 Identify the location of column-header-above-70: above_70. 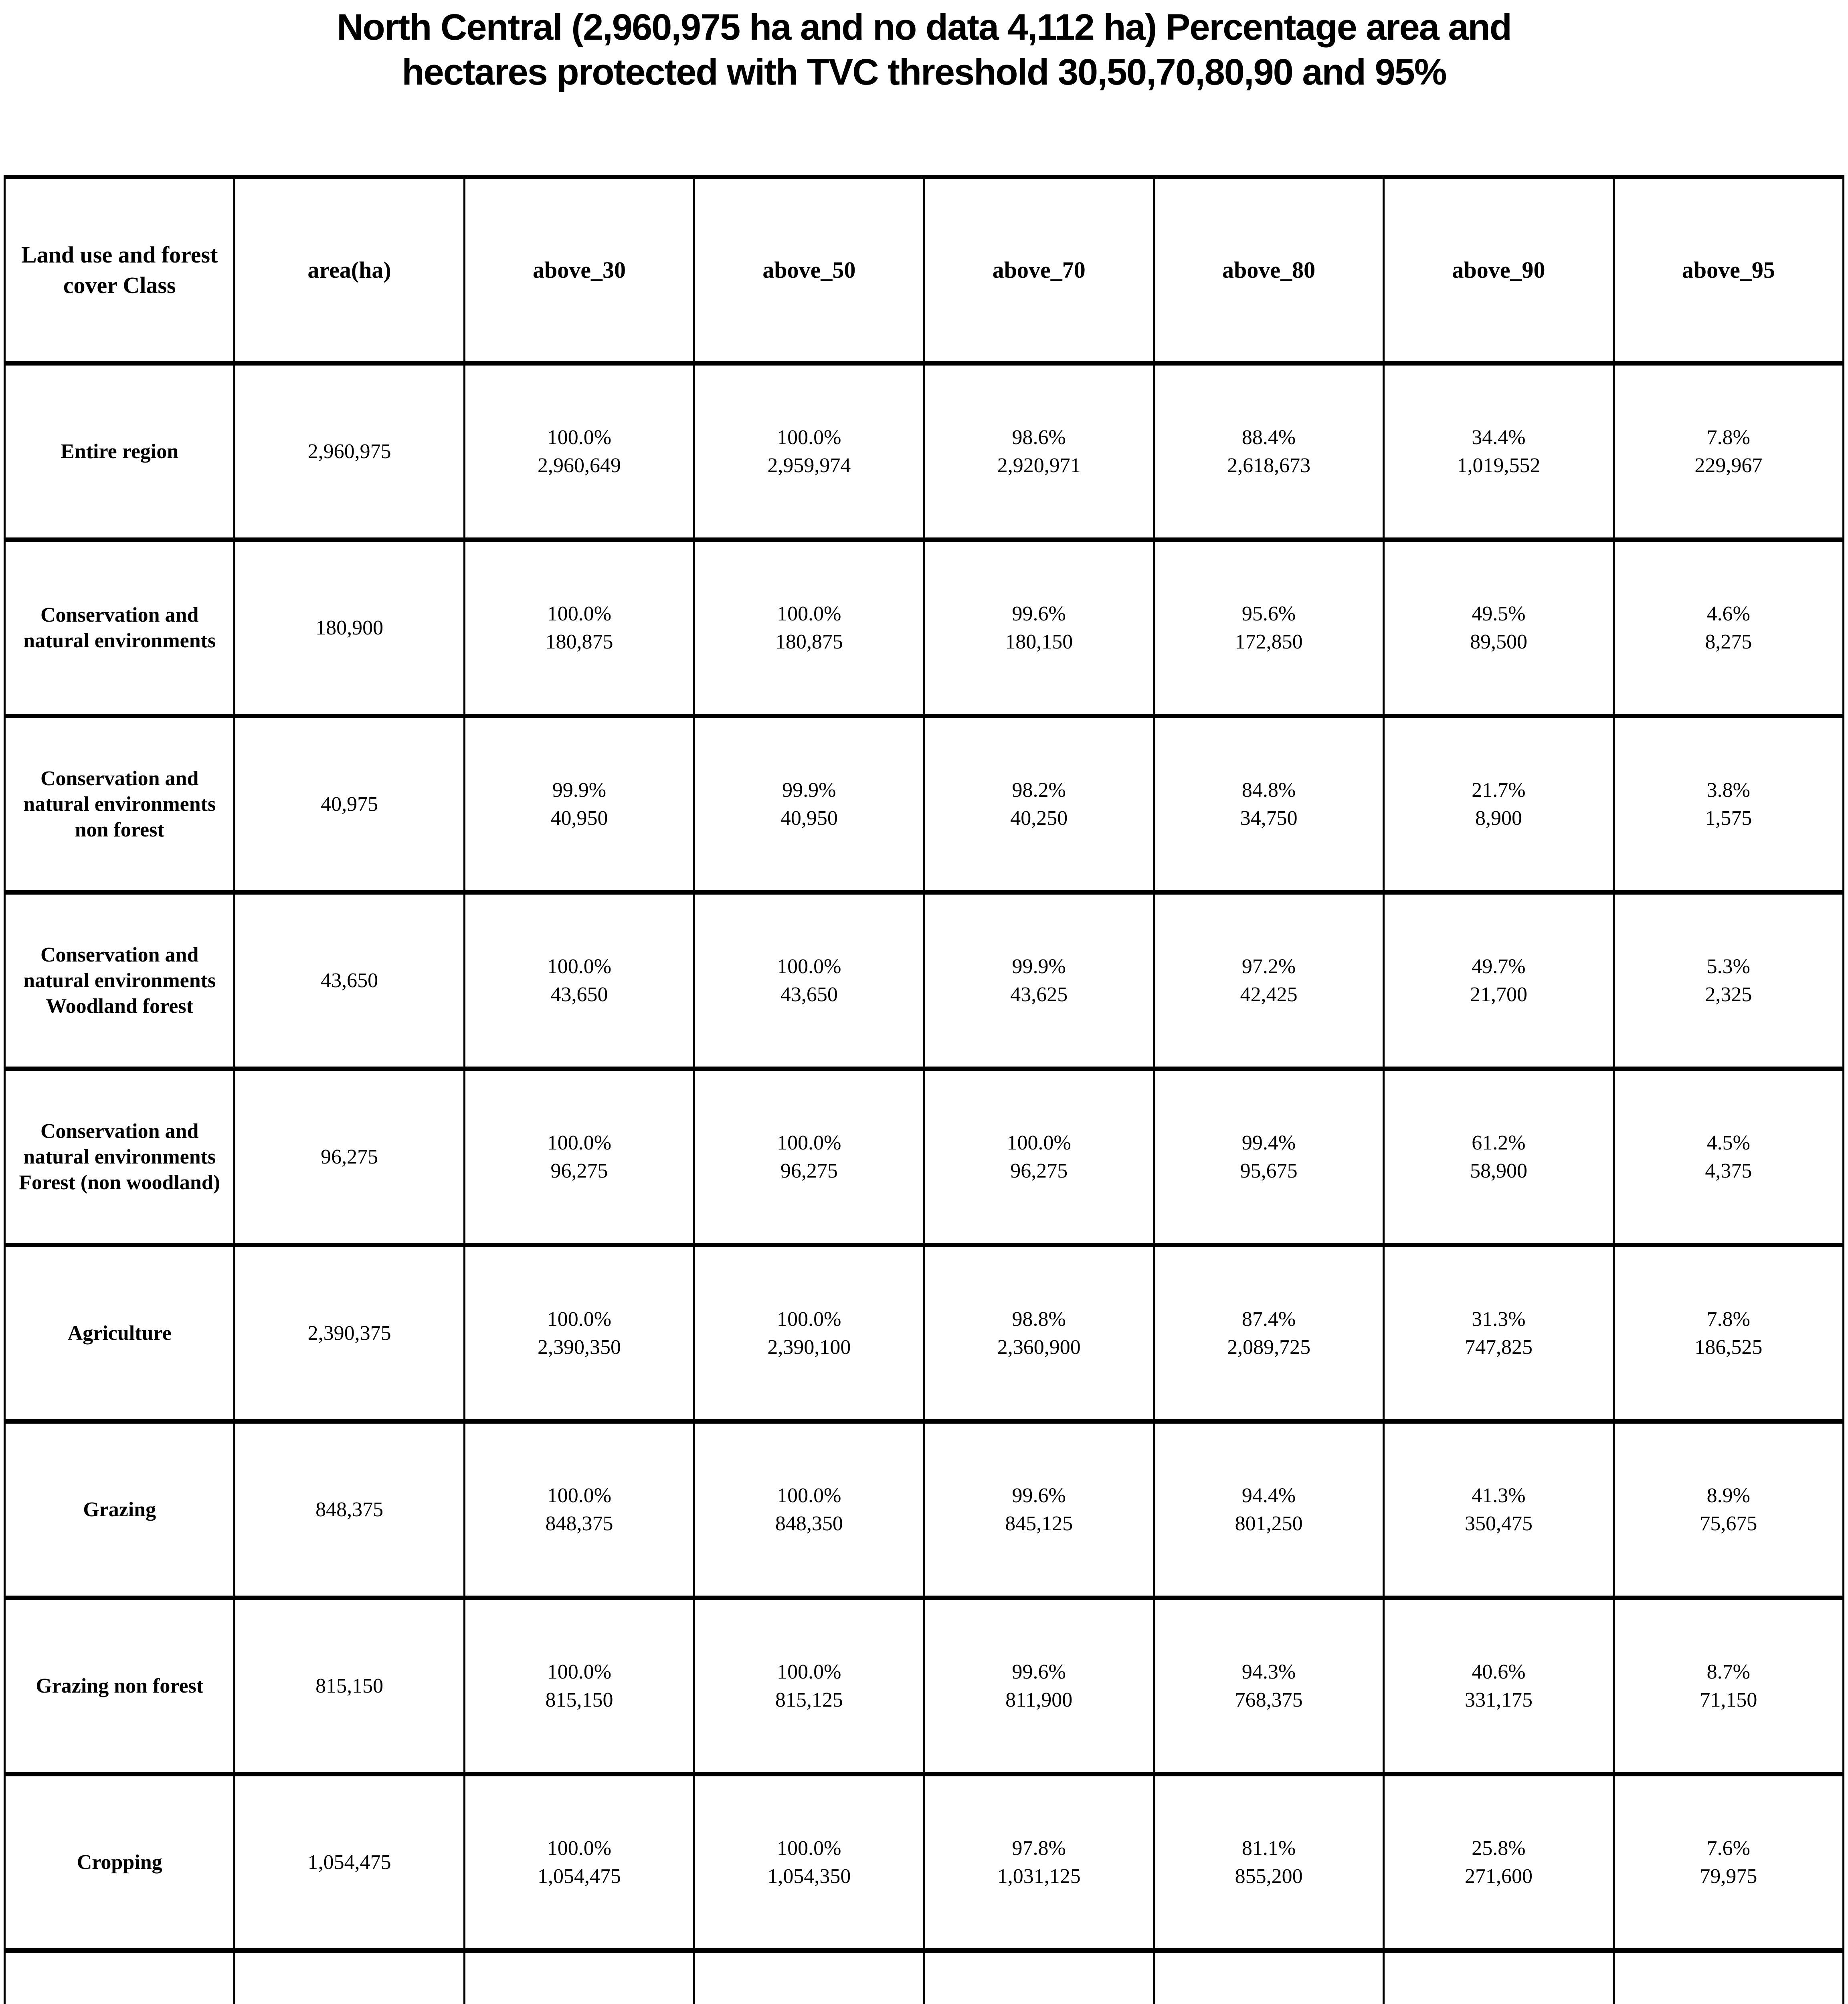
(1039, 270).